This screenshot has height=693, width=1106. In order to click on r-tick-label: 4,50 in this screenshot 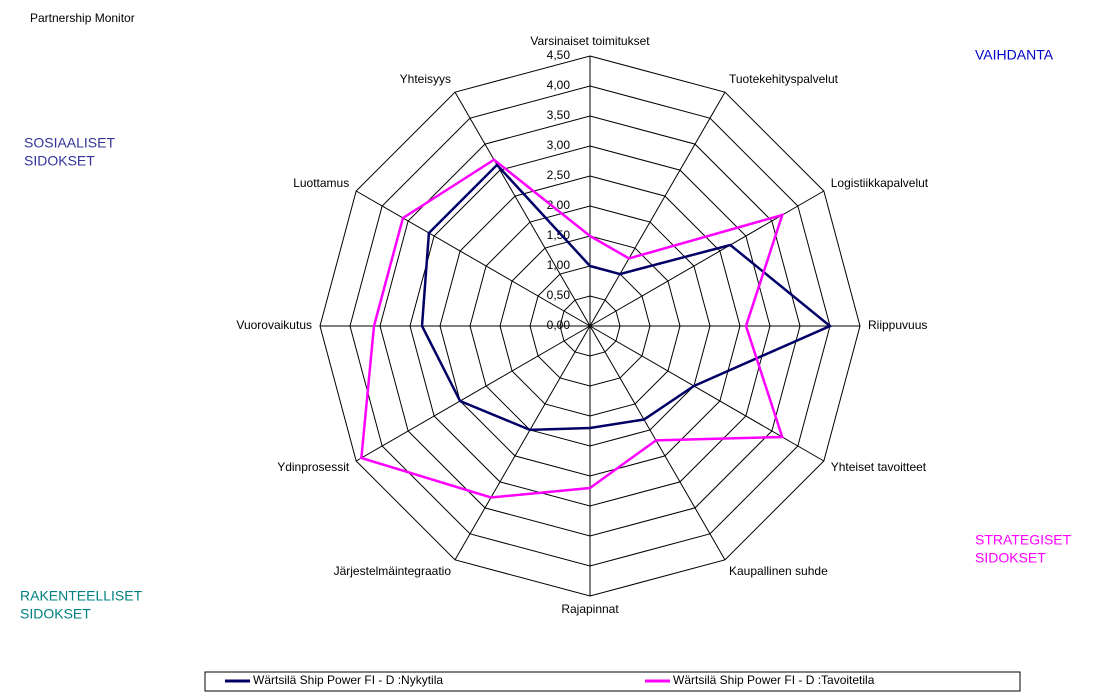, I will do `click(559, 55)`.